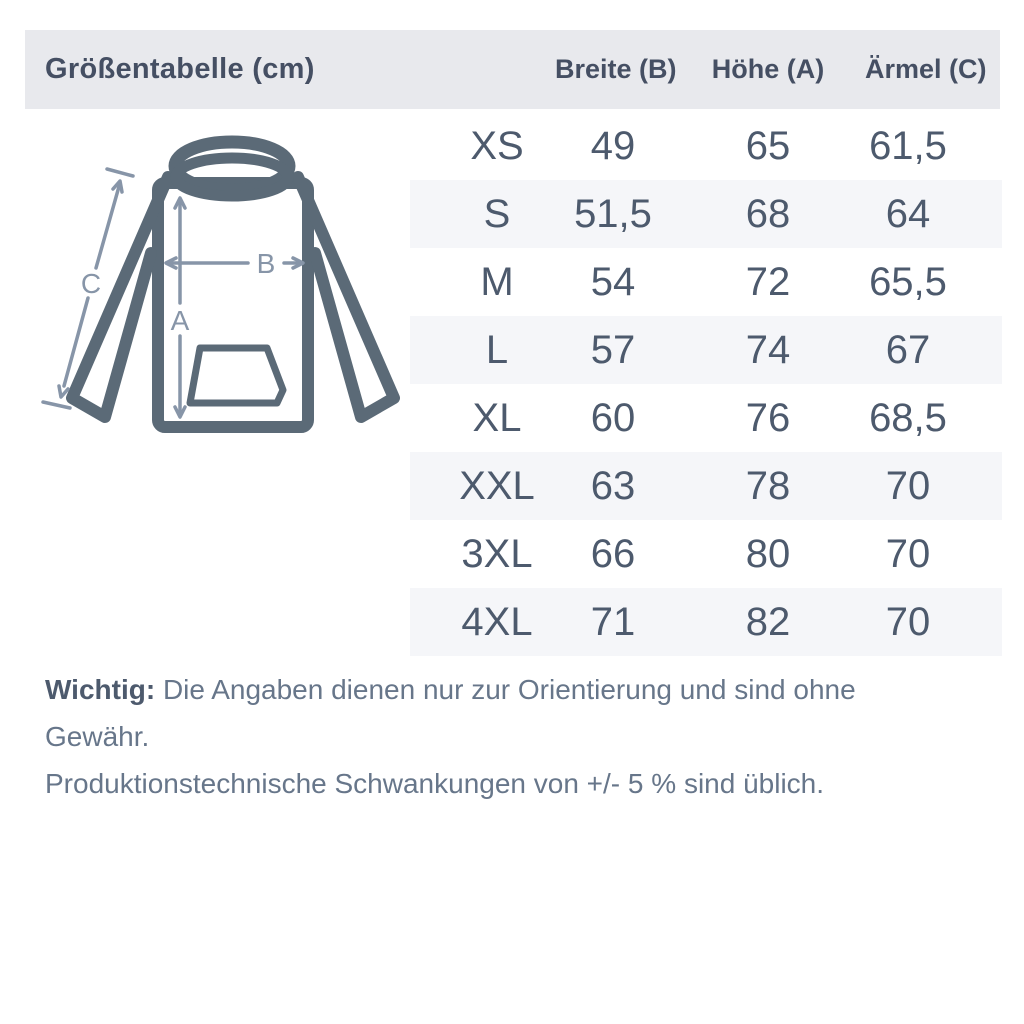 This screenshot has height=1024, width=1024. I want to click on hoehe-value-cell: 65, so click(768, 145).